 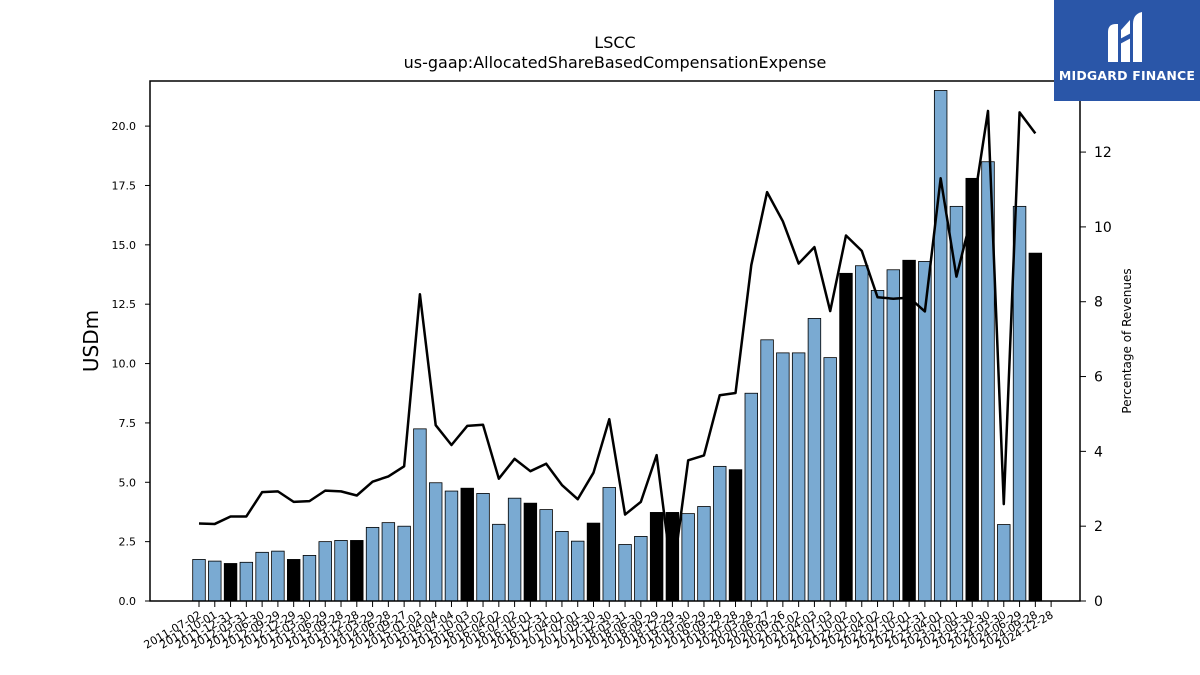 I want to click on y2-tick-label: 6, so click(x=1098, y=378).